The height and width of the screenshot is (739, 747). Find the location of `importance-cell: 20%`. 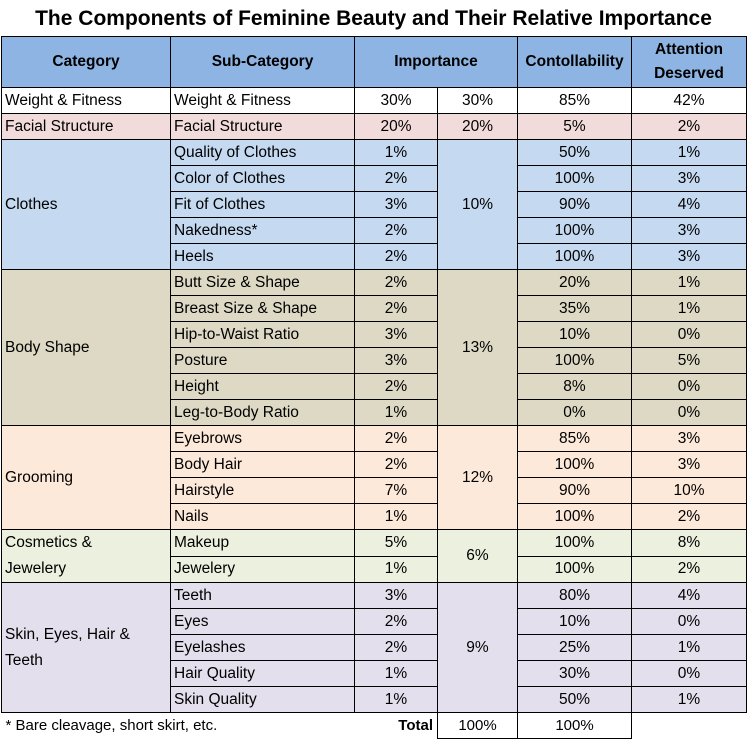

importance-cell: 20% is located at coordinates (396, 126).